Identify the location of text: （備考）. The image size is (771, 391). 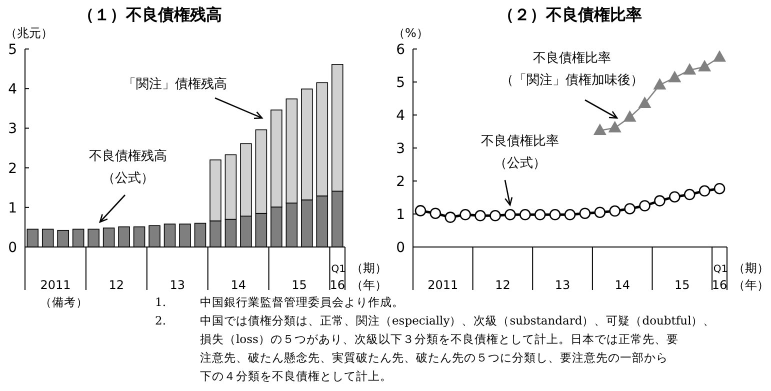
(64, 302).